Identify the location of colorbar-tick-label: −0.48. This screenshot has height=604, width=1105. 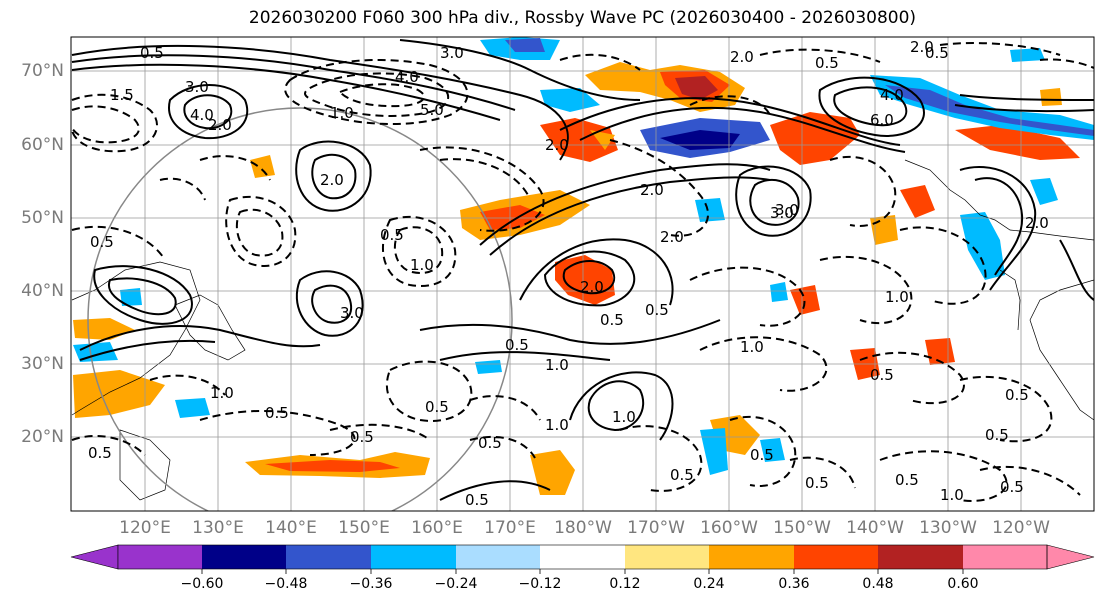
(286, 584).